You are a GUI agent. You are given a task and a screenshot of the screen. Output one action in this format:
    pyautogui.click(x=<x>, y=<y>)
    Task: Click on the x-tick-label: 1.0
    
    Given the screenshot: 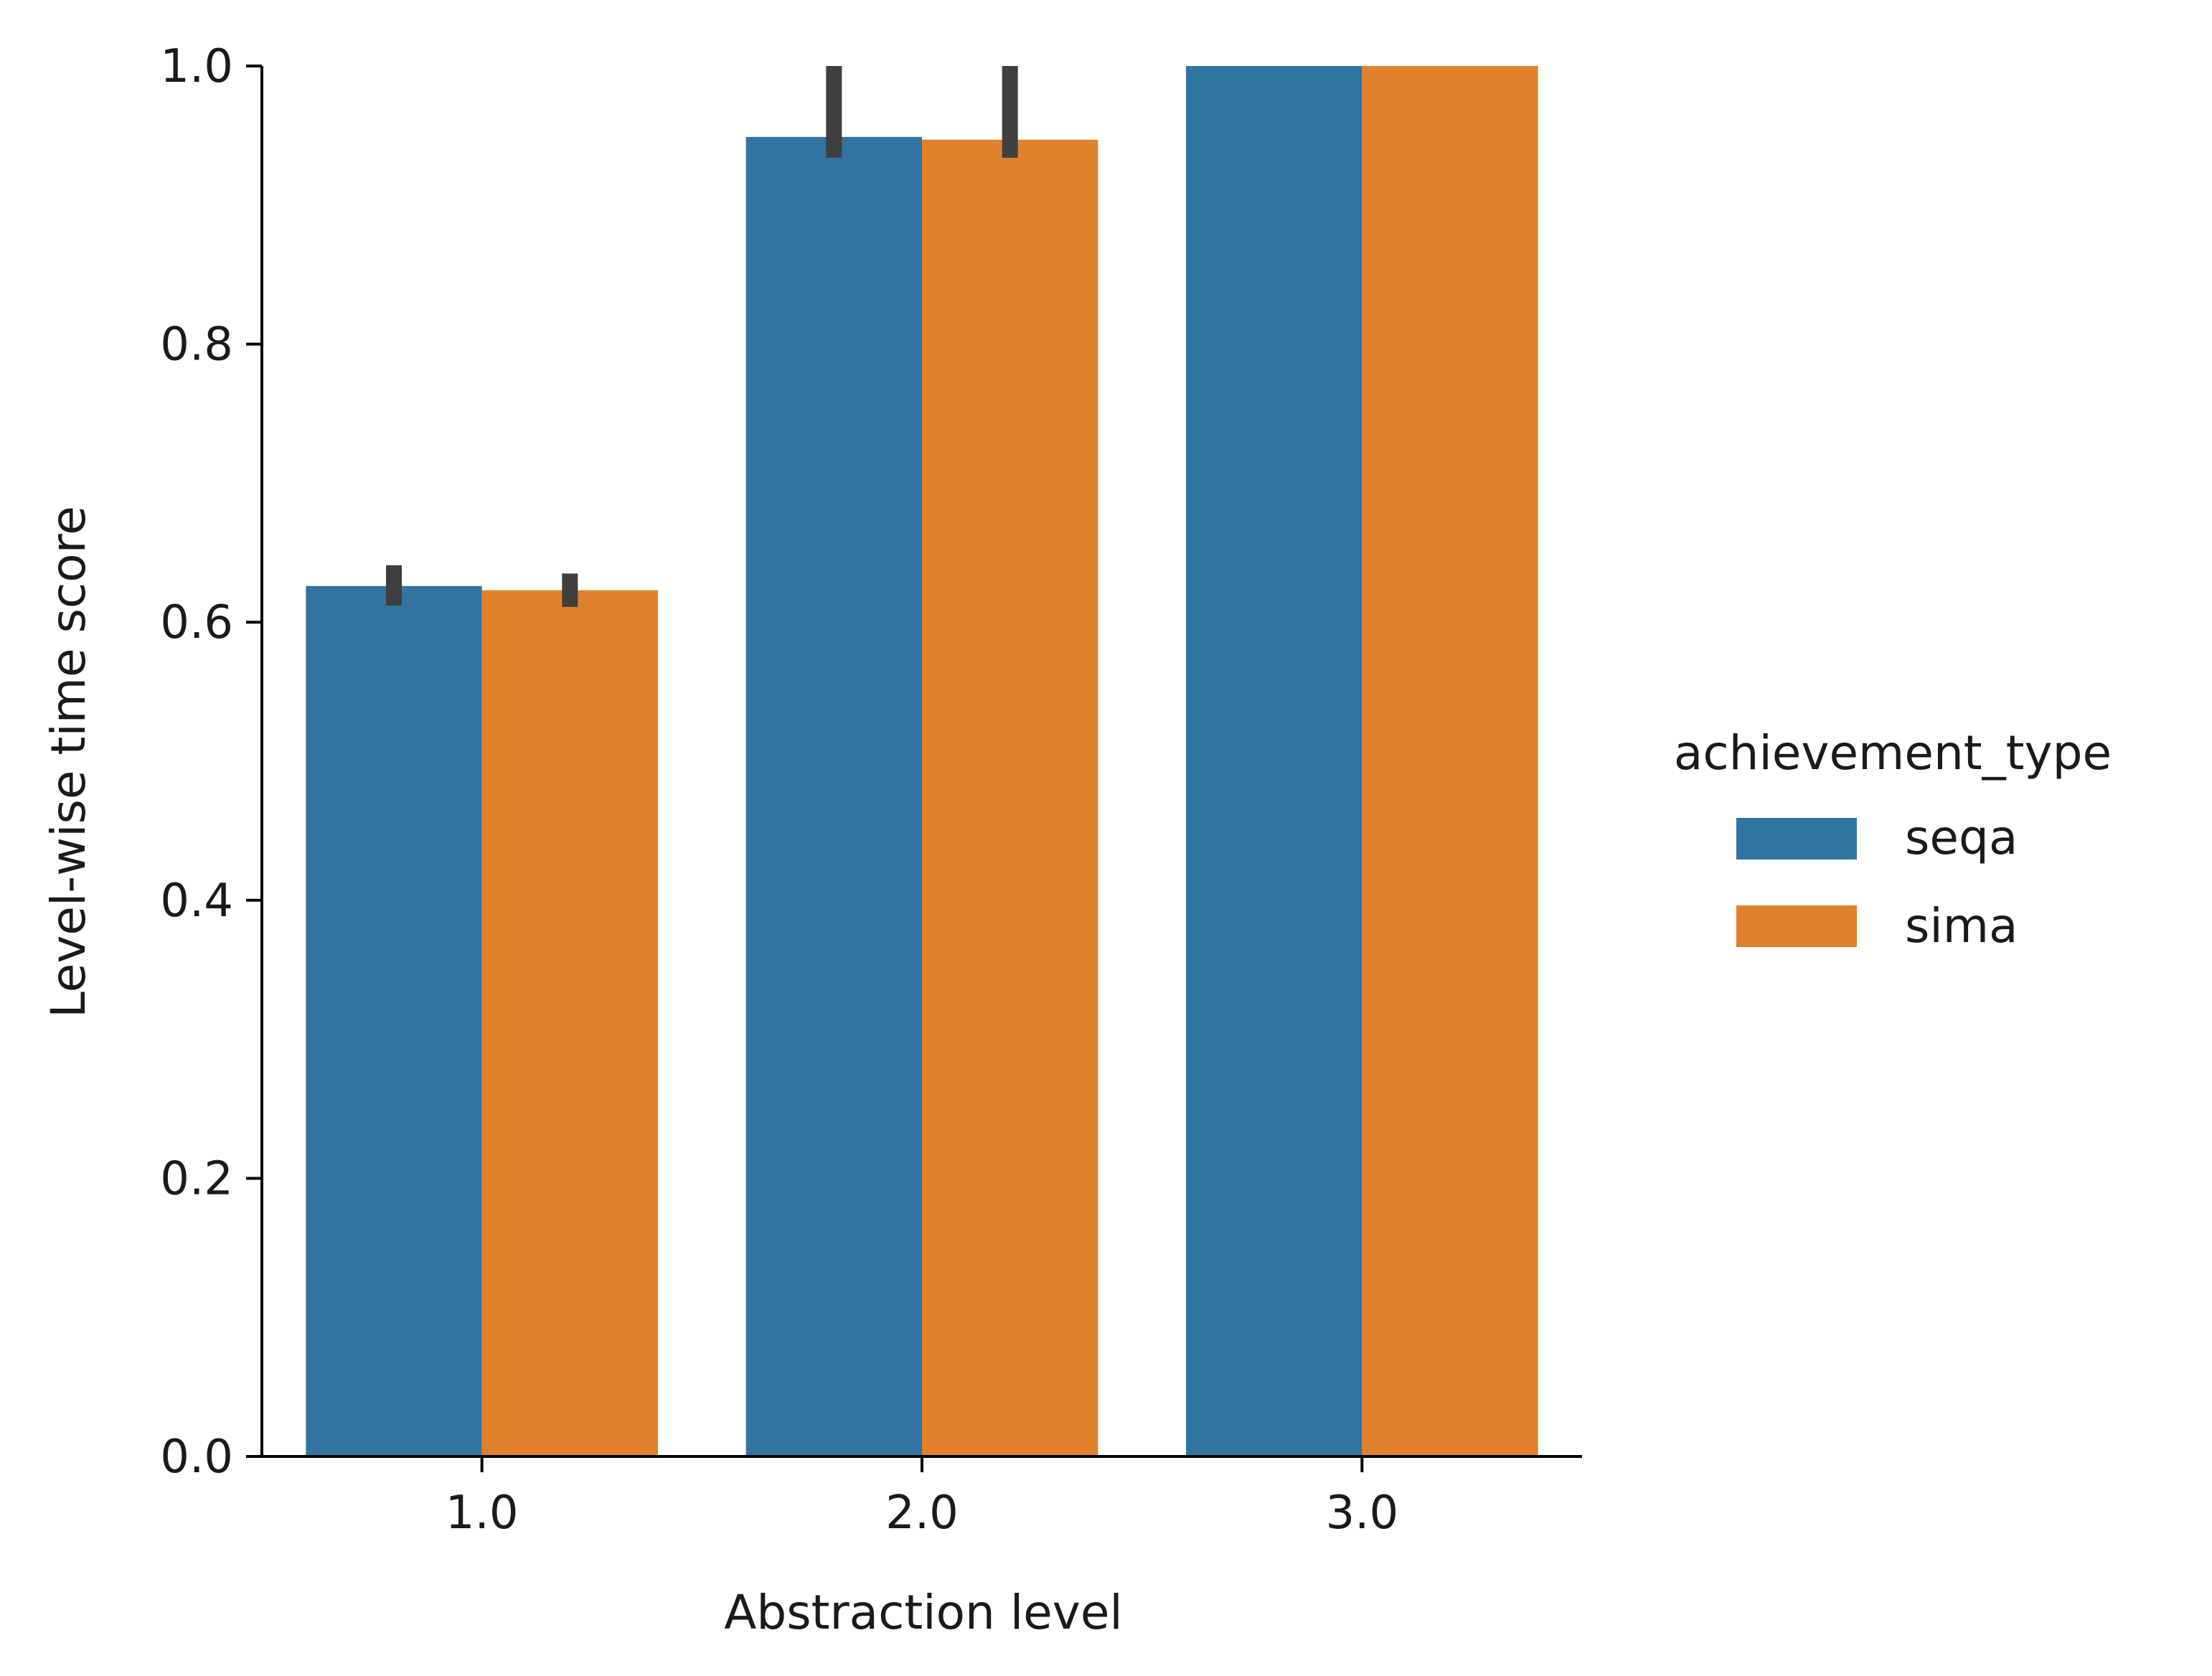 What is the action you would take?
    pyautogui.click(x=483, y=1514)
    